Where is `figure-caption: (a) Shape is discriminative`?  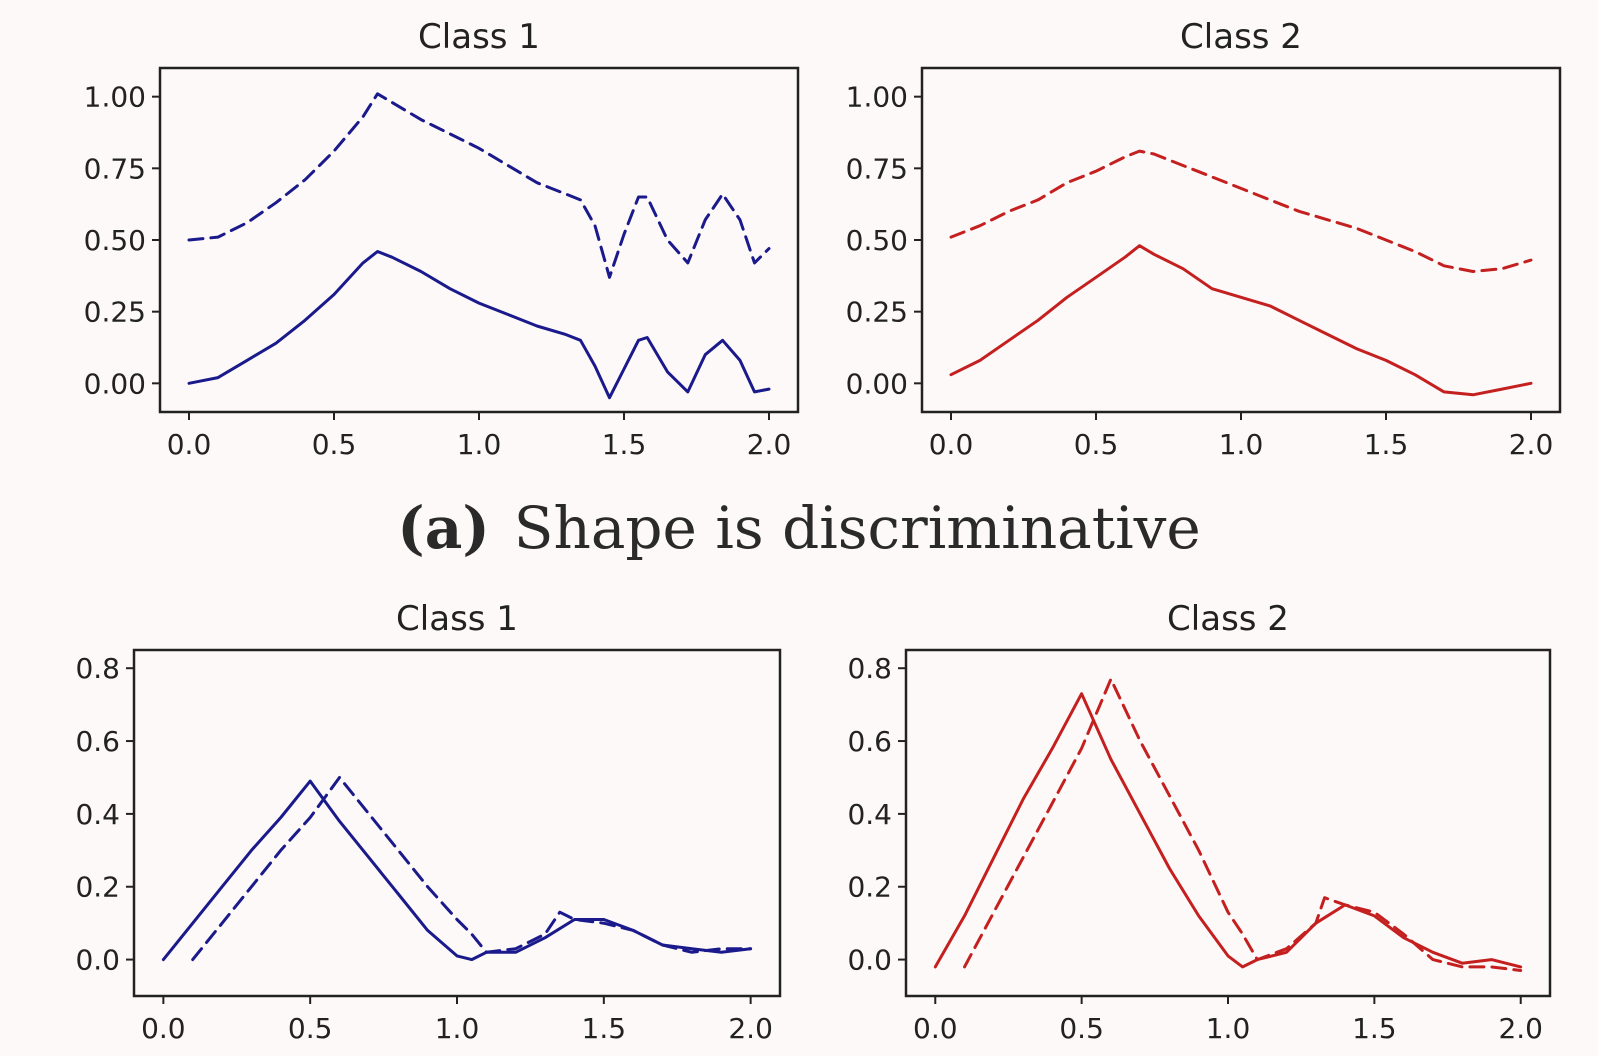
figure-caption: (a) Shape is discriminative is located at coordinates (799, 528).